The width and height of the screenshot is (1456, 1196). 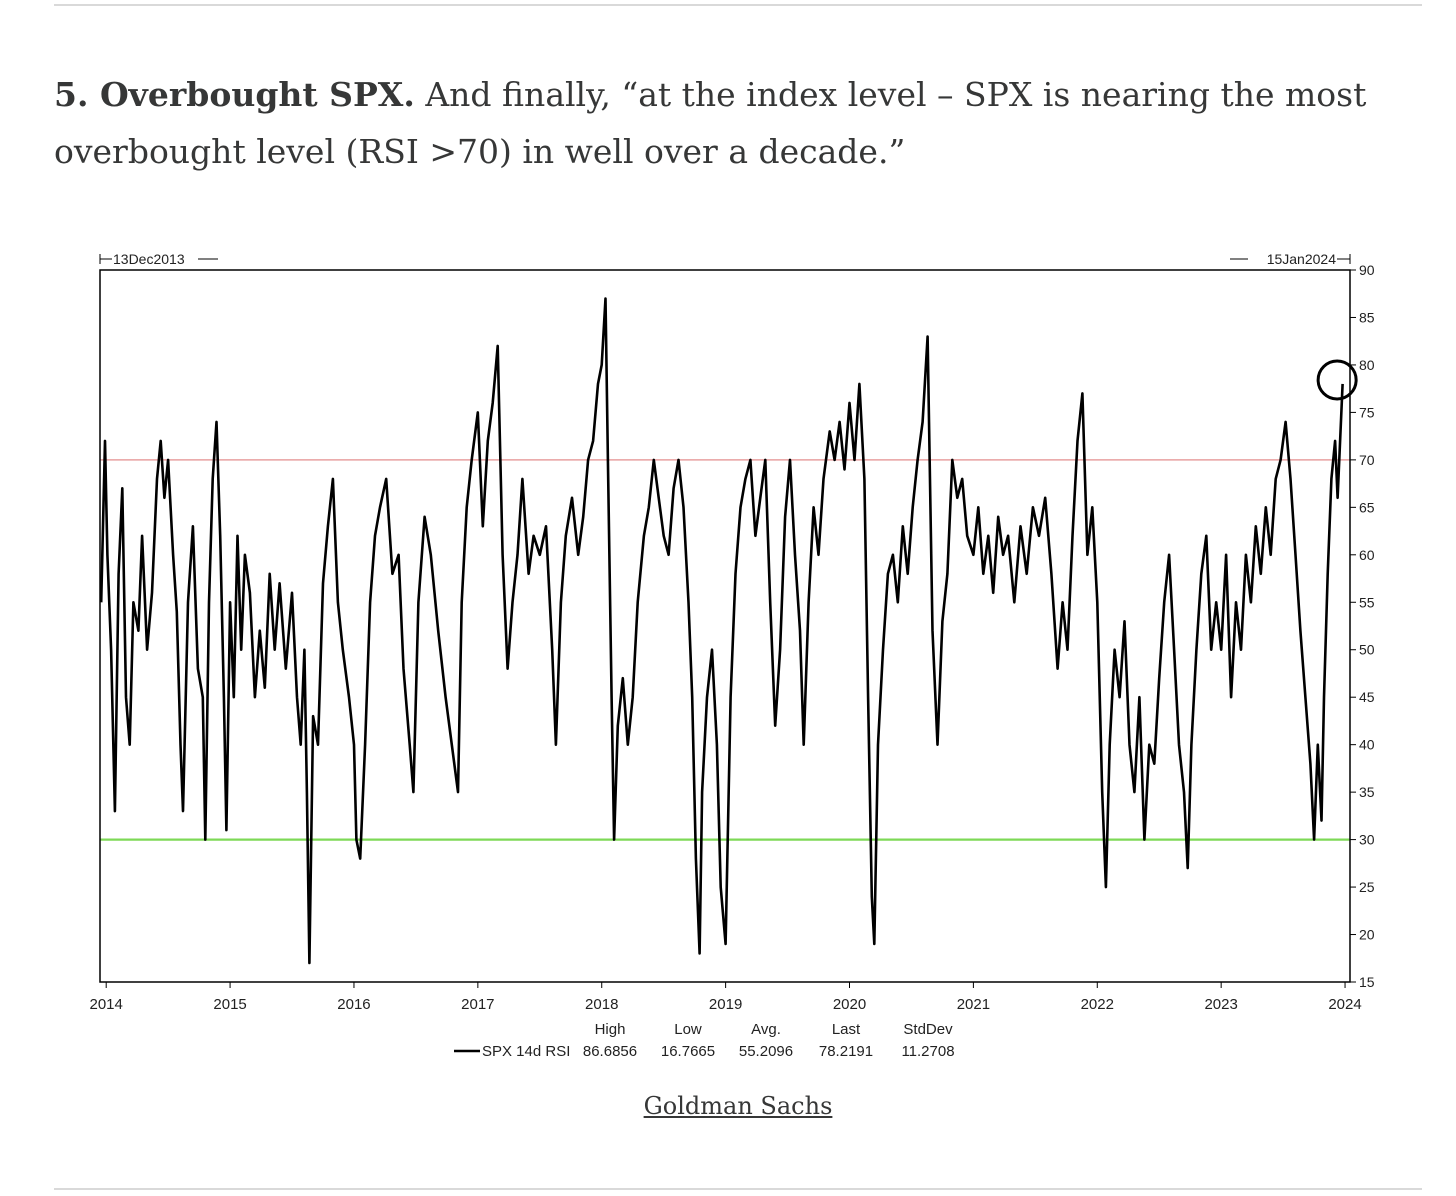 I want to click on y-tick-label: 55, so click(x=1367, y=602).